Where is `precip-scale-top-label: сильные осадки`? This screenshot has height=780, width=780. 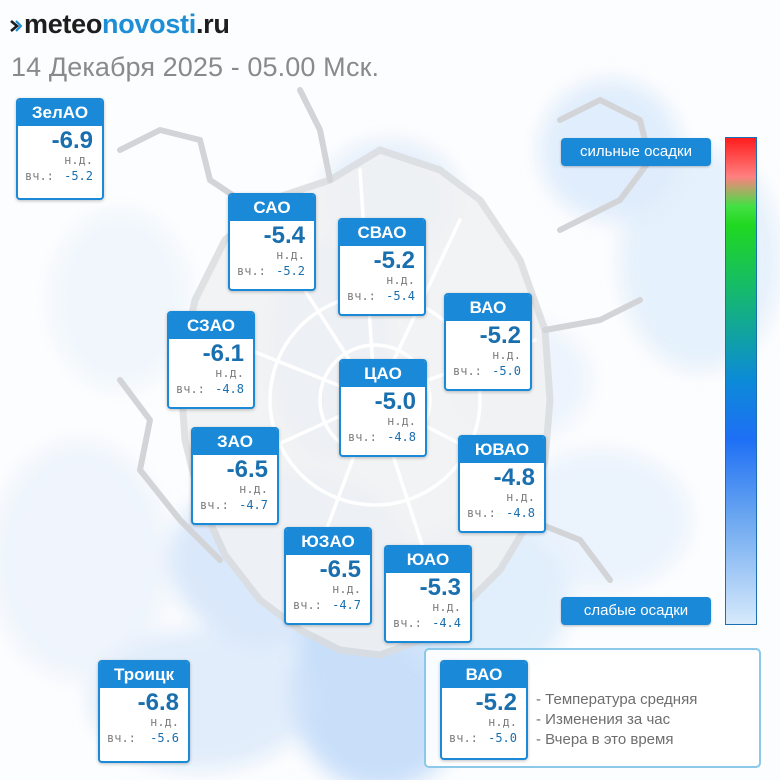
precip-scale-top-label: сильные осадки is located at coordinates (636, 152).